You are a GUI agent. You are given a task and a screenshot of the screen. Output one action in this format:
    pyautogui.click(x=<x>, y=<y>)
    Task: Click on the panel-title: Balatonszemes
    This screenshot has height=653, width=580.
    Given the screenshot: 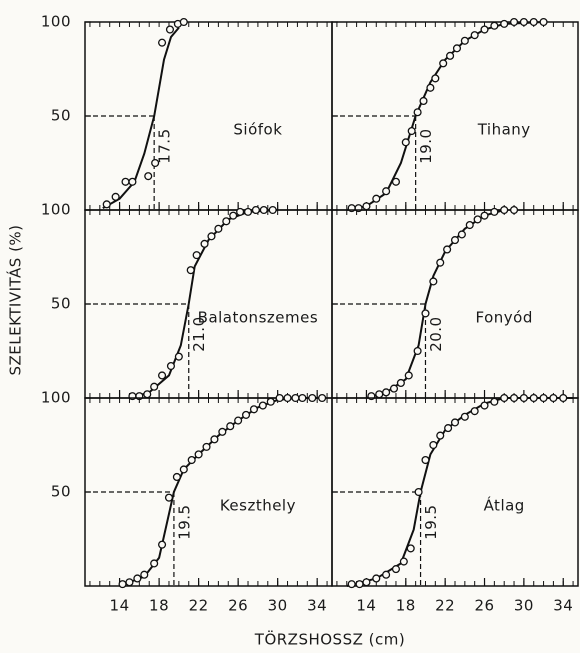 What is the action you would take?
    pyautogui.click(x=258, y=318)
    